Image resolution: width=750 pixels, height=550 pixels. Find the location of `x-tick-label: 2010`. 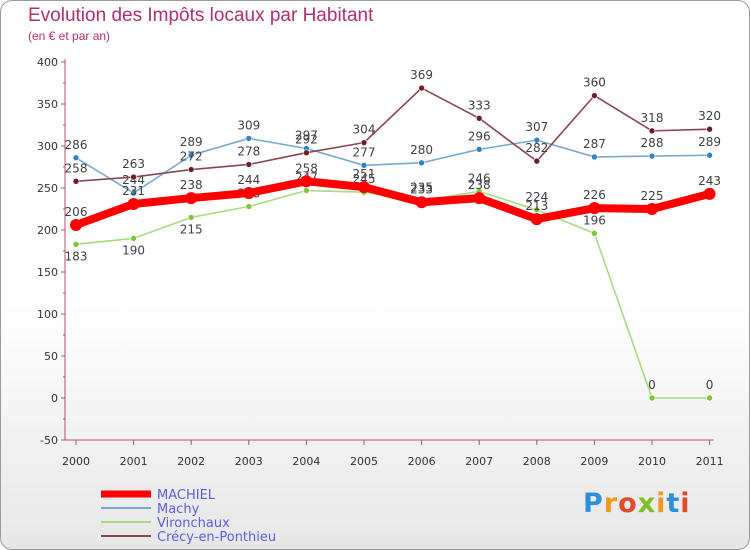

x-tick-label: 2010 is located at coordinates (652, 461).